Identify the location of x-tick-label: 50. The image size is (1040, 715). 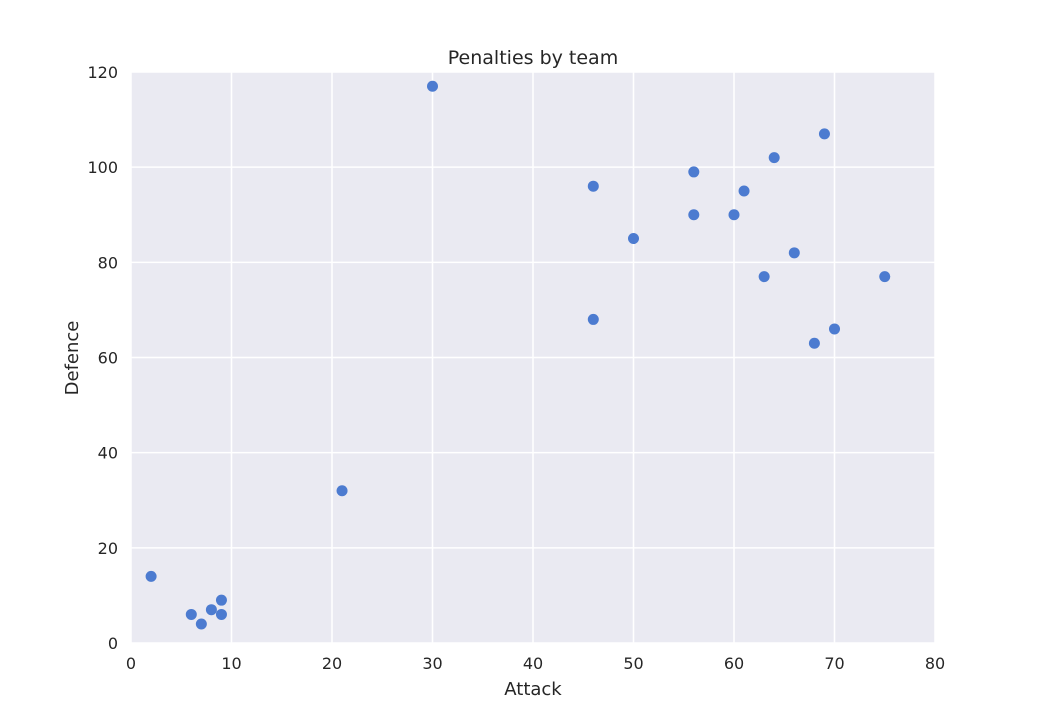
(633, 663).